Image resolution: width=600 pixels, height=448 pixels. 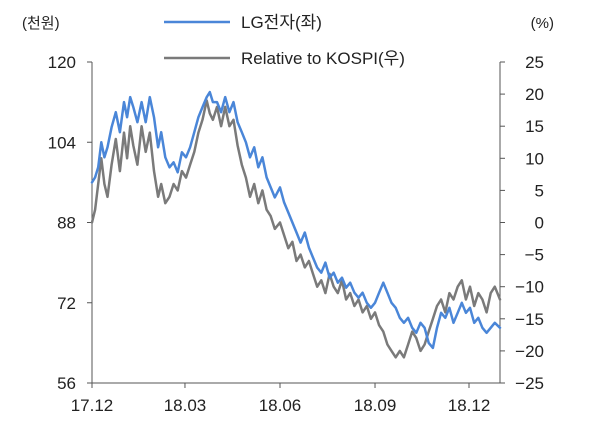 What do you see at coordinates (92, 405) in the screenshot?
I see `x-tick-label: 17.12` at bounding box center [92, 405].